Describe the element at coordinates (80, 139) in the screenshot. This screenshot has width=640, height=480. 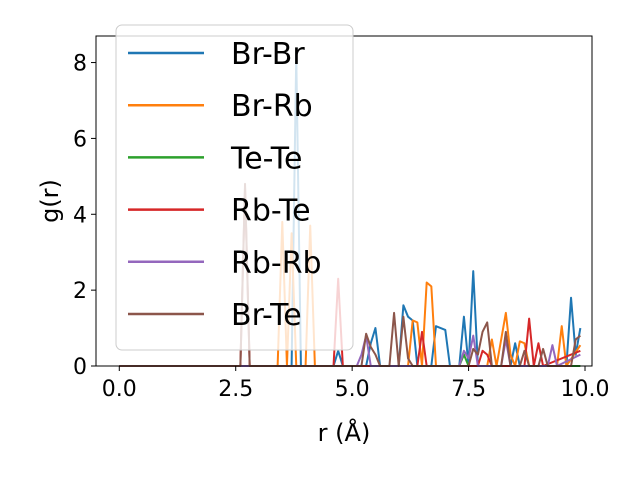
I see `y-tick-label: 6` at that location.